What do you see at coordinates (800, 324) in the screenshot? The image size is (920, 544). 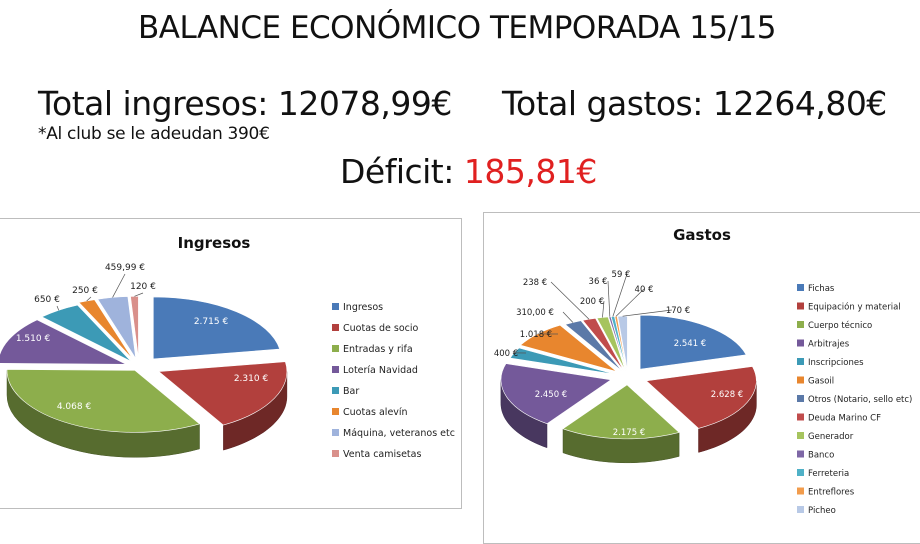 I see `legend-swatch-cuerpo-tecnico` at bounding box center [800, 324].